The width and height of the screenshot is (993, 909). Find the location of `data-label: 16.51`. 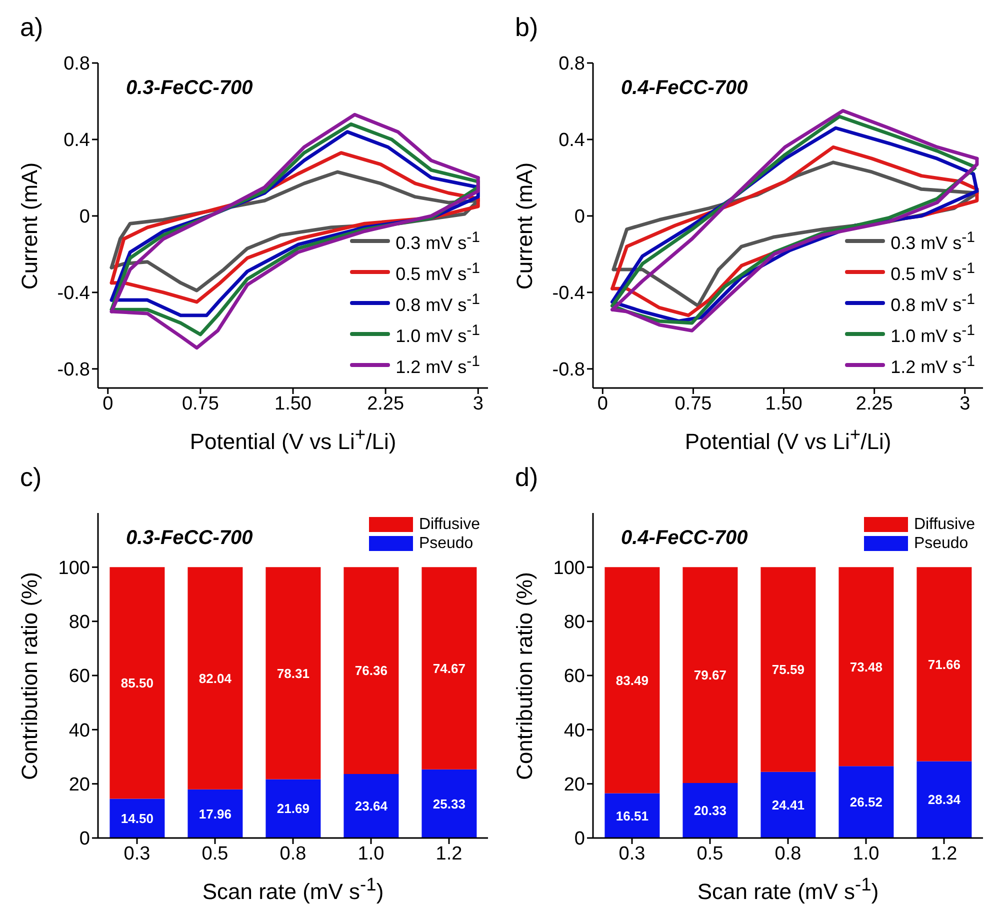

data-label: 16.51 is located at coordinates (632, 816).